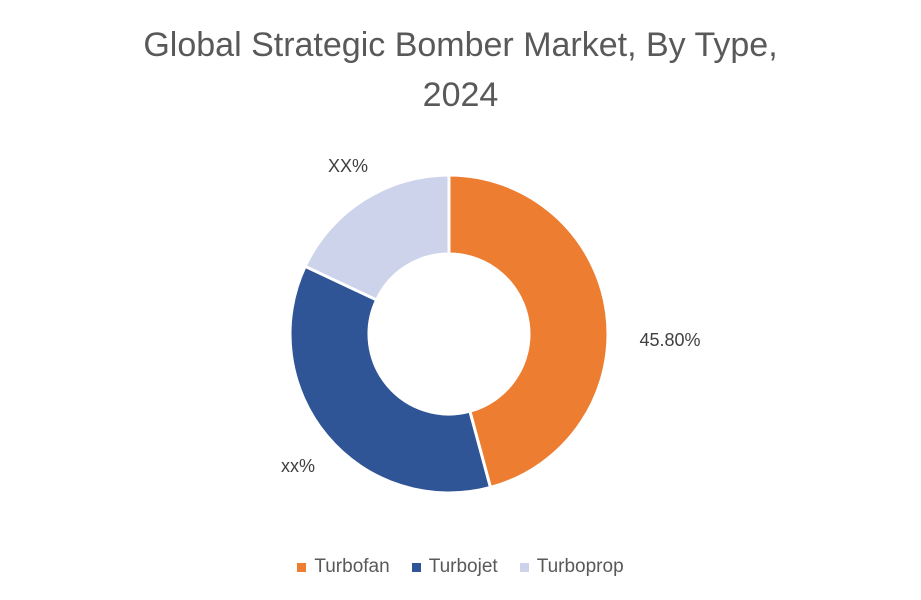  I want to click on legend: Turbofan Turbojet Turboprop, so click(460, 567).